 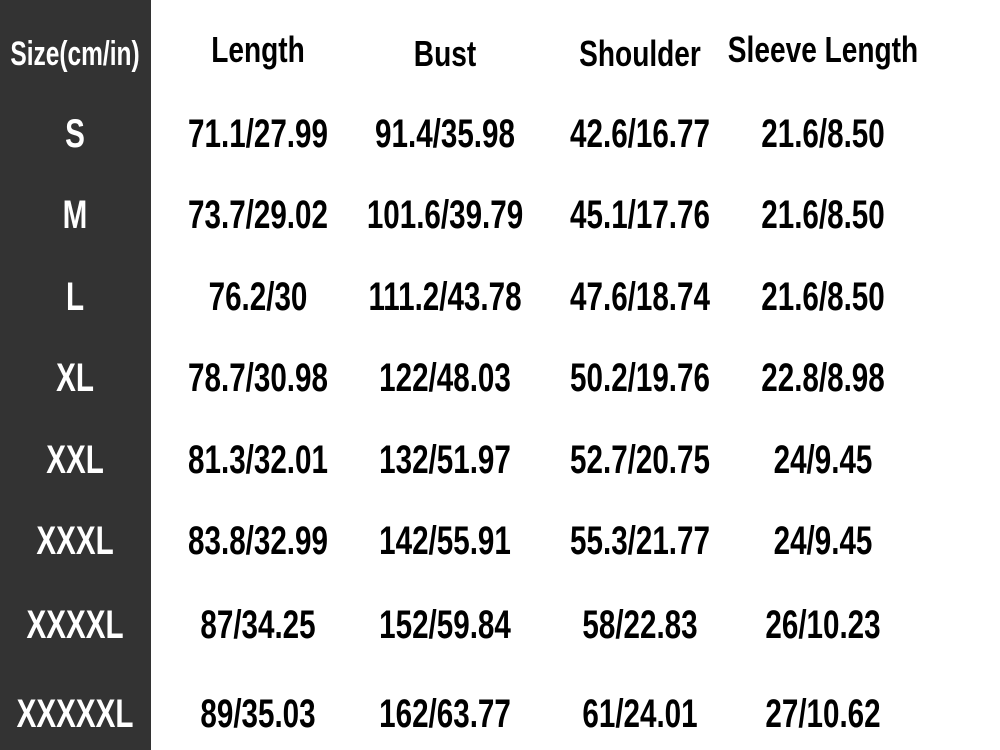 I want to click on cell-size: XXL, so click(x=75, y=460).